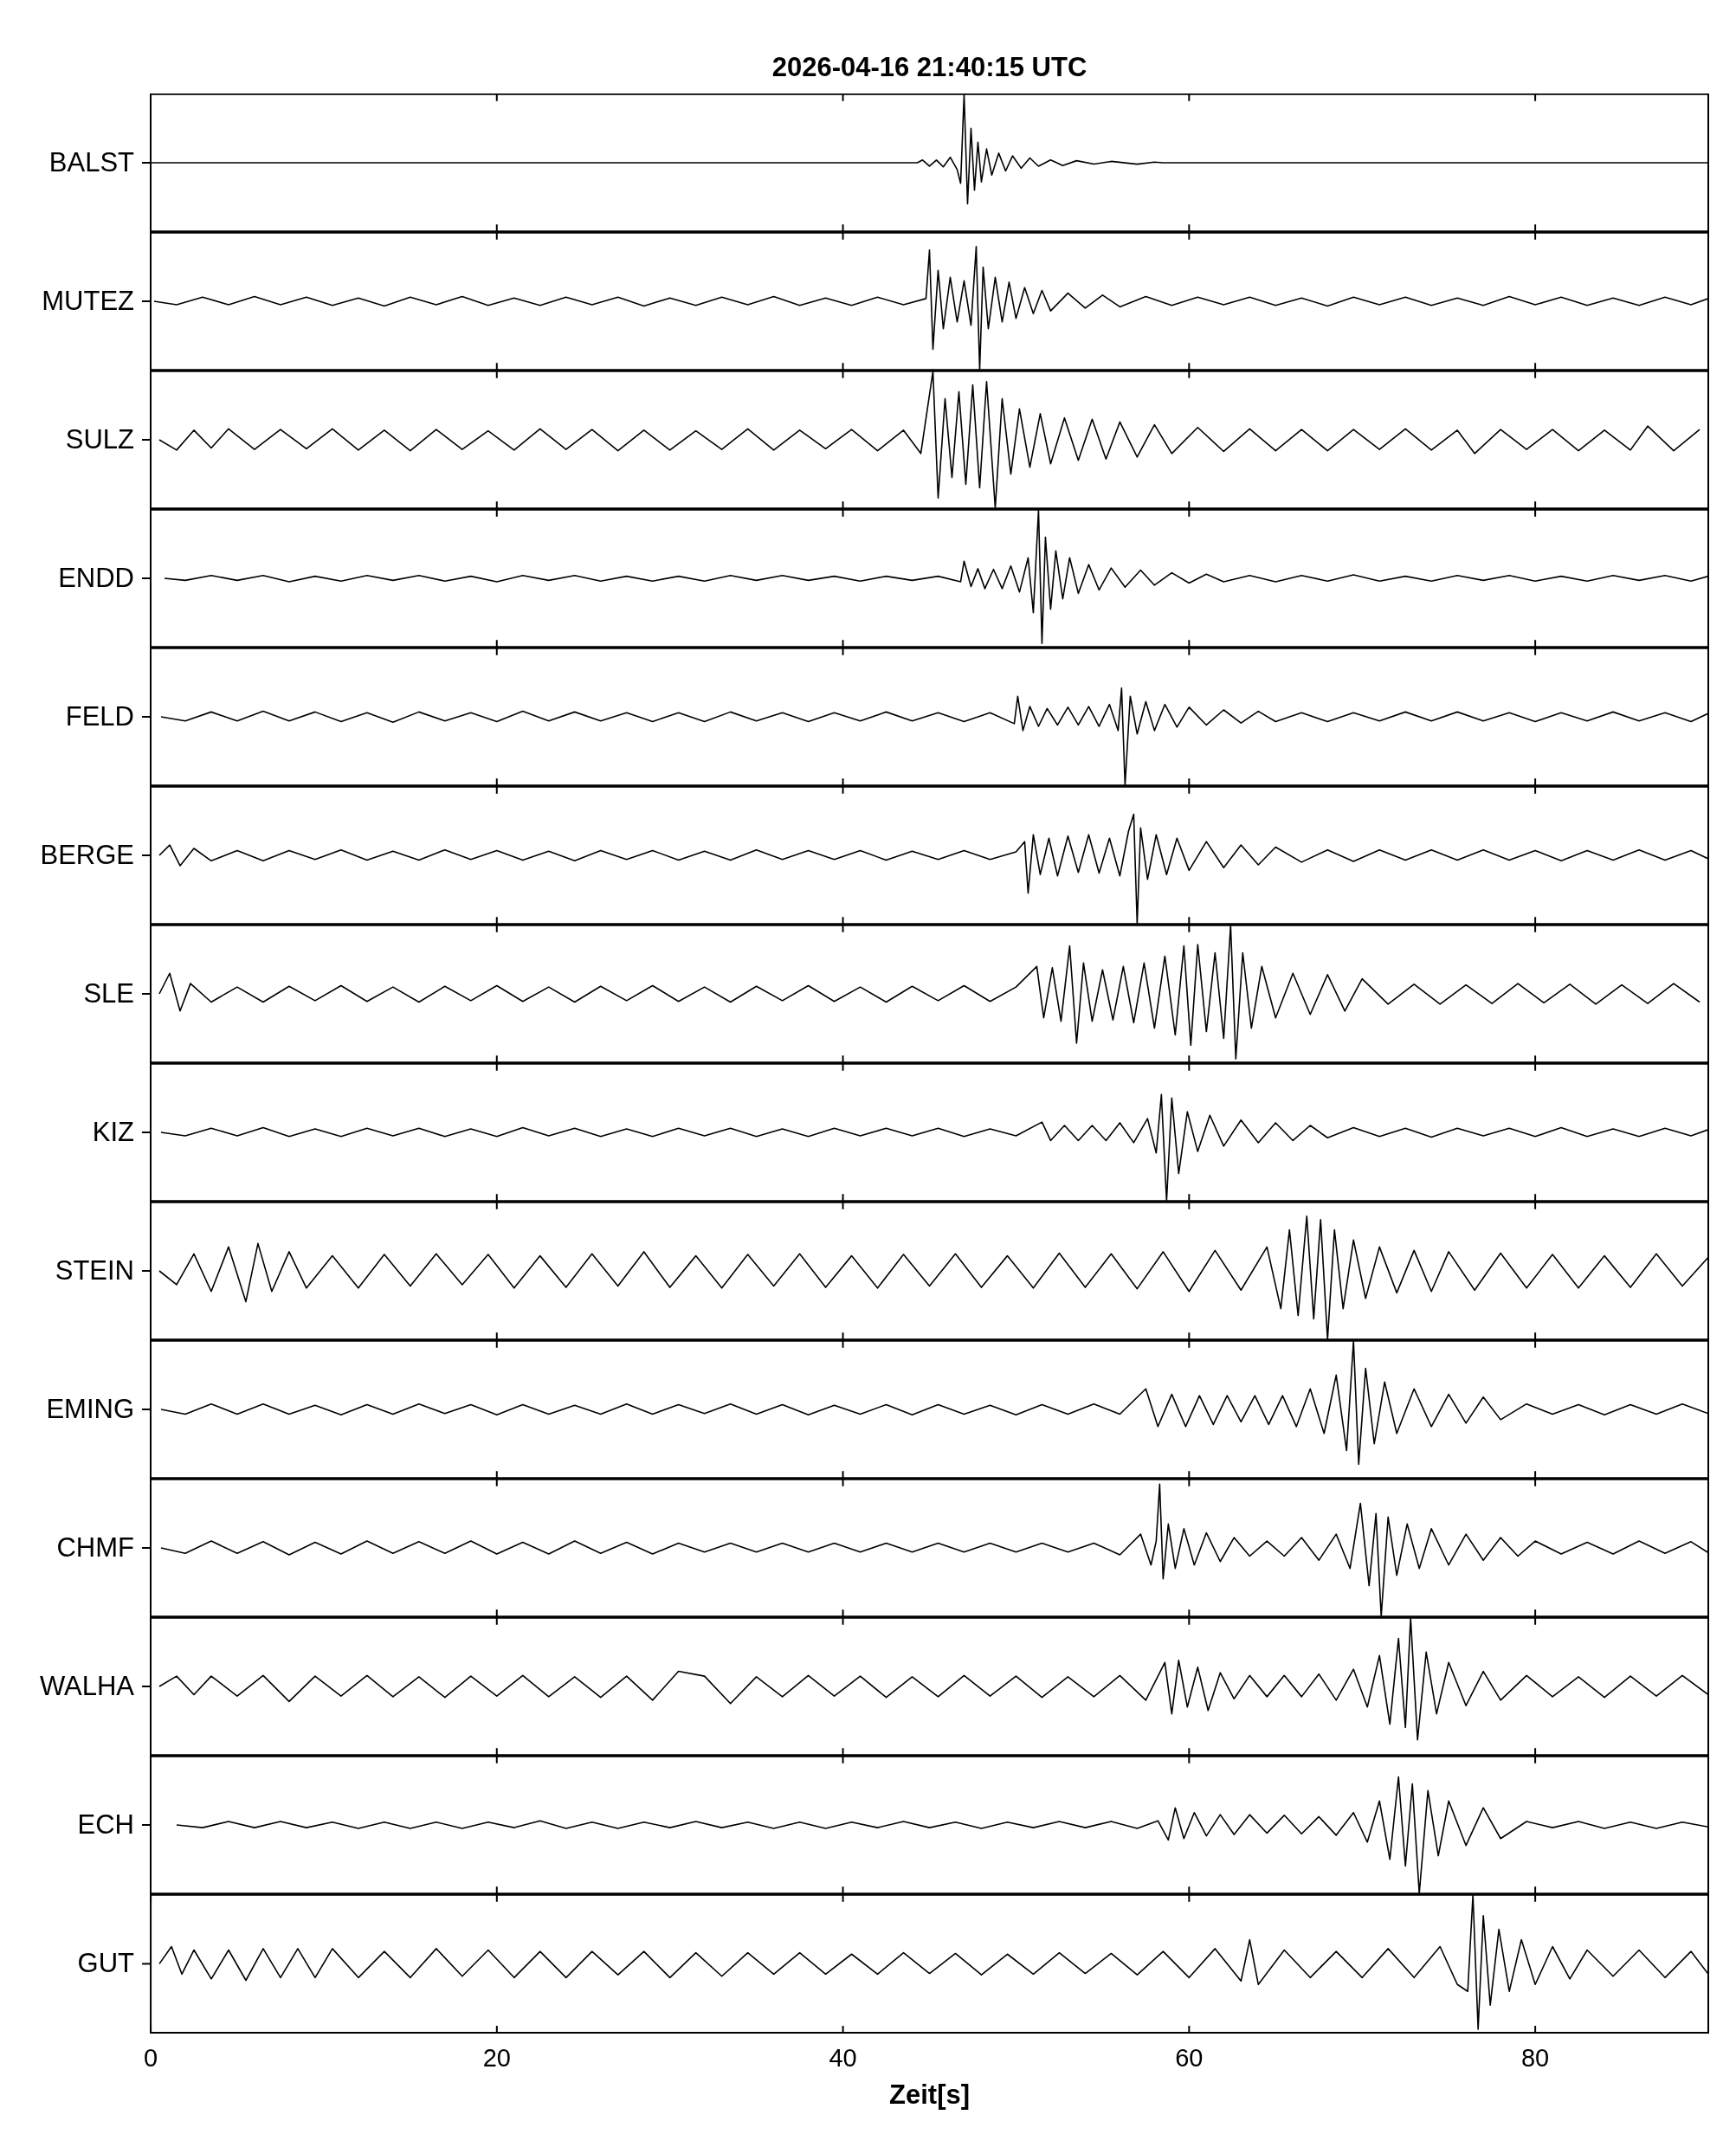 The height and width of the screenshot is (2147, 1736). What do you see at coordinates (930, 2094) in the screenshot?
I see `x-axis-title: Zeit[s]` at bounding box center [930, 2094].